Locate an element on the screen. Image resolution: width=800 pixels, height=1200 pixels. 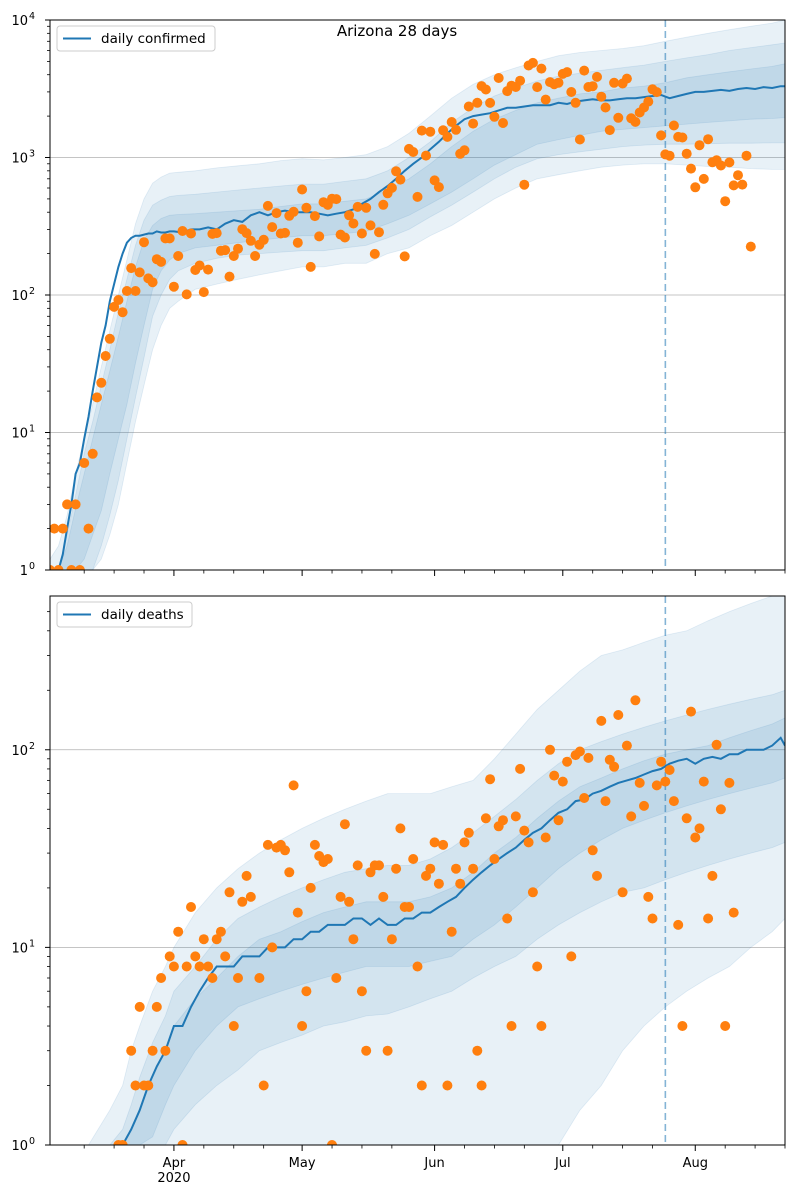
x-tick-label: Aug is located at coordinates (695, 1163).